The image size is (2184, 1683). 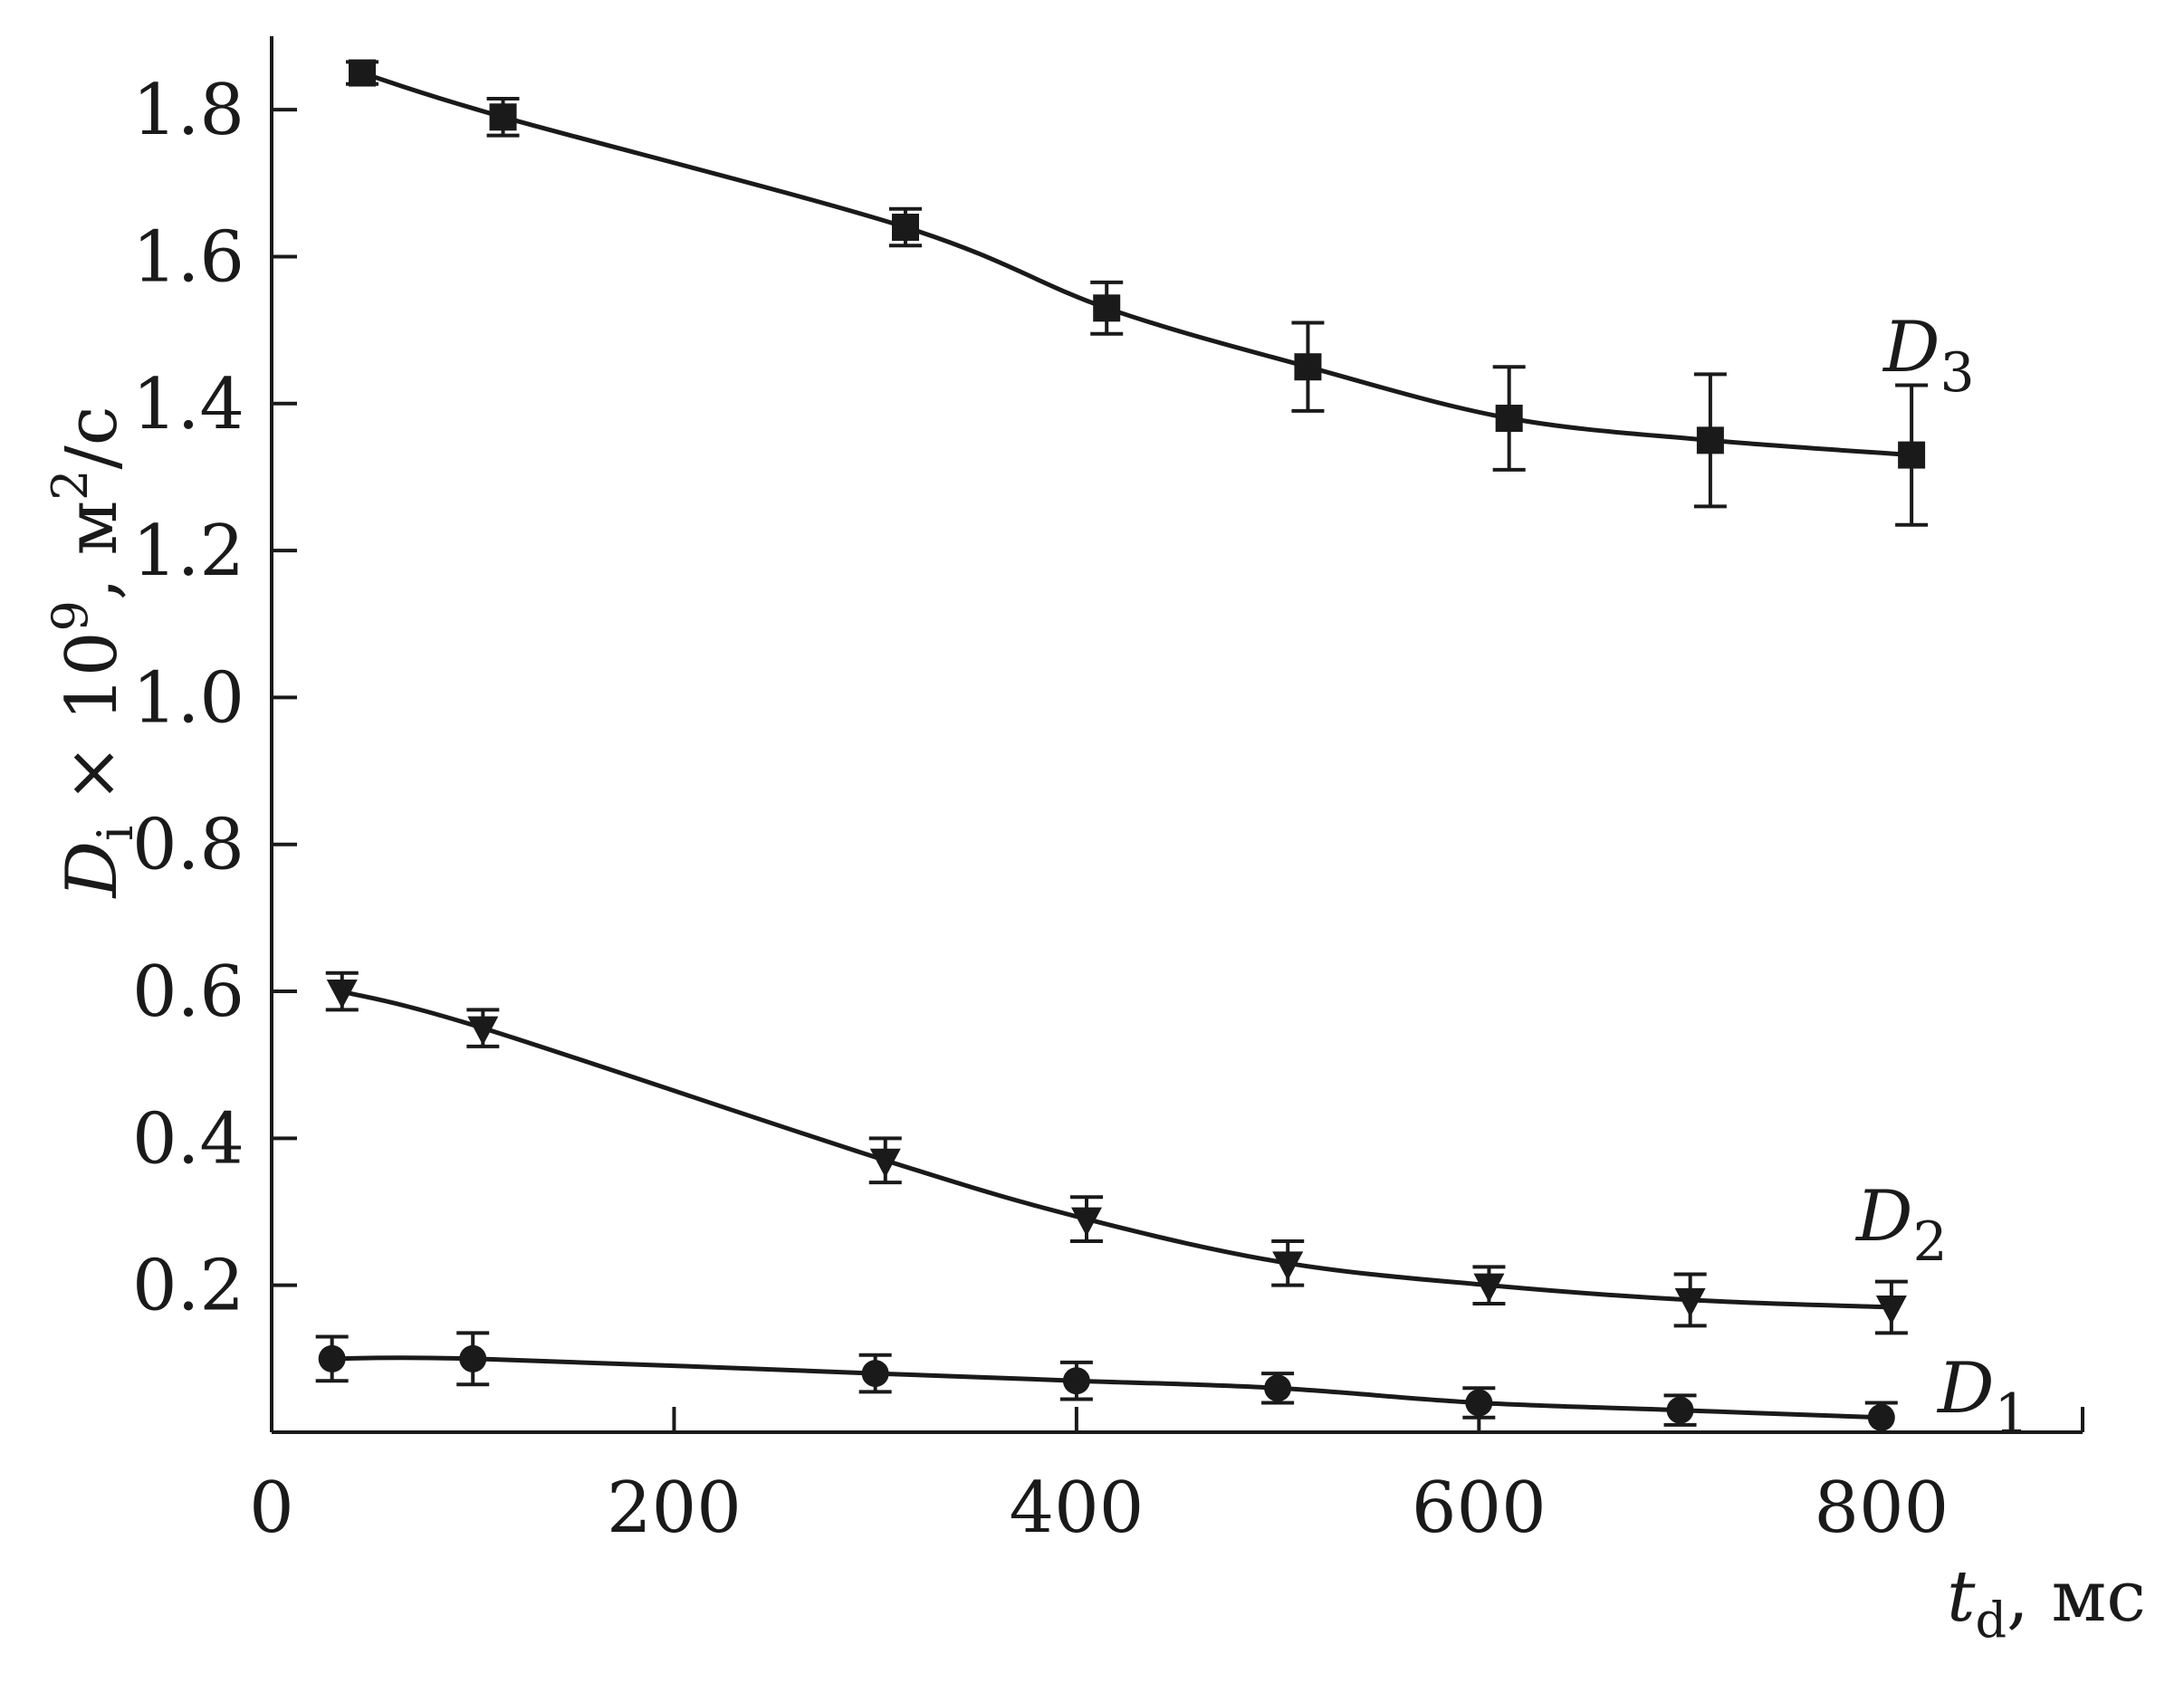 I want to click on series-label-d3: D3, so click(x=1929, y=356).